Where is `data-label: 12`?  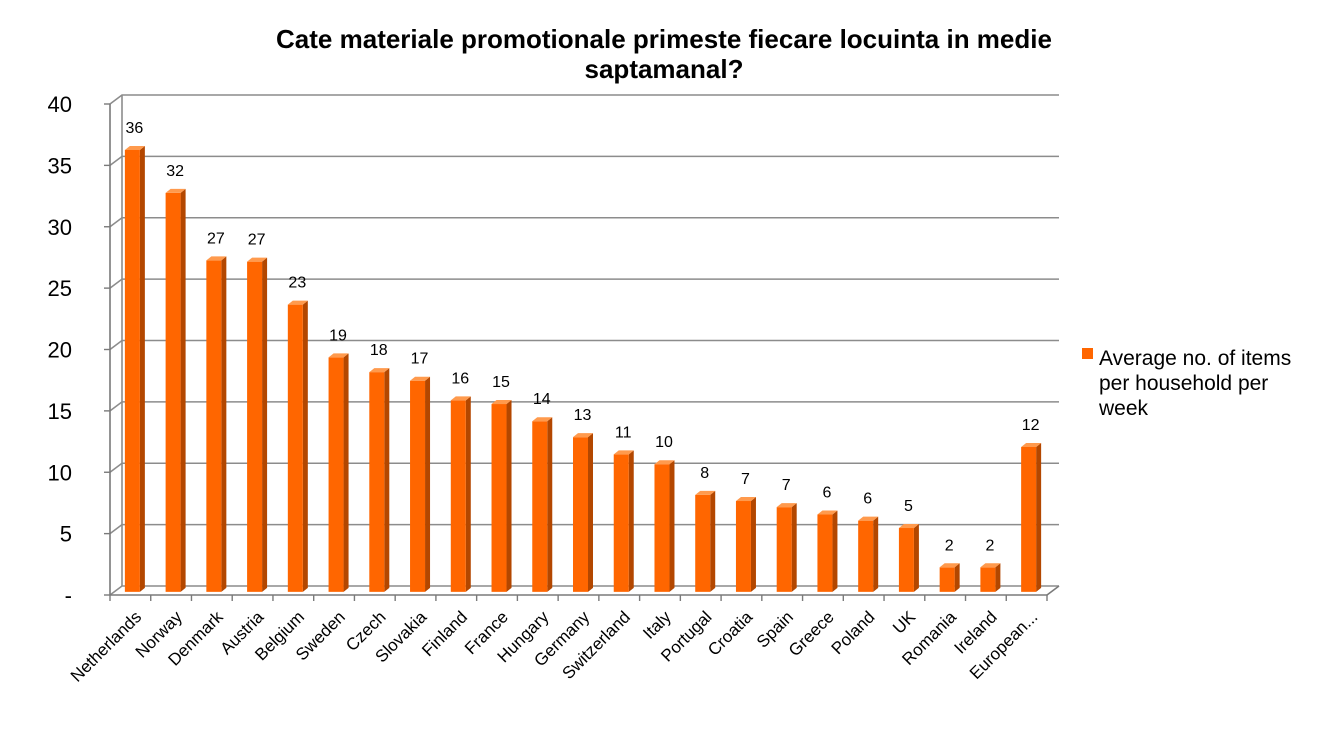
data-label: 12 is located at coordinates (1031, 425).